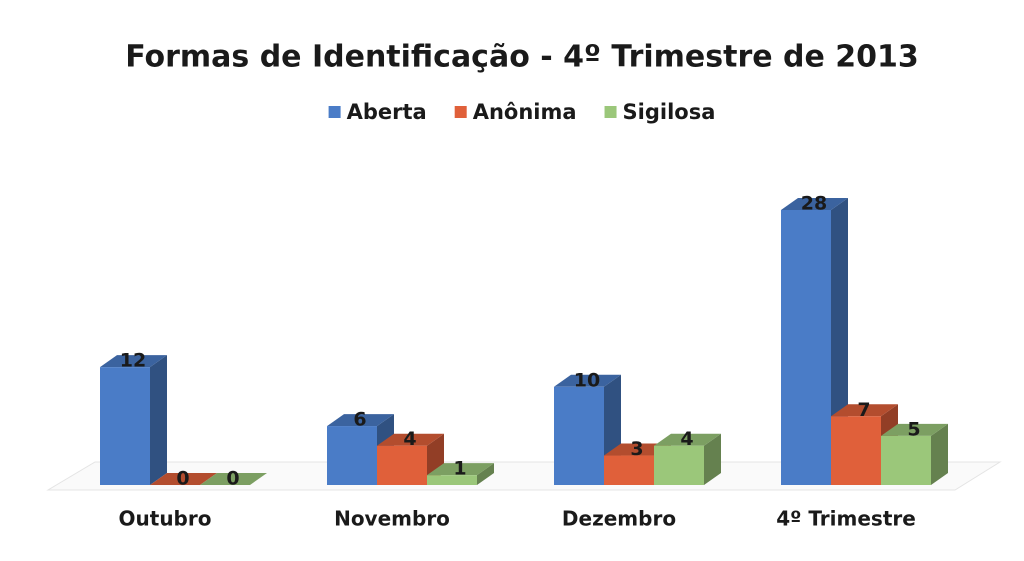  I want to click on data-label: 7, so click(863, 410).